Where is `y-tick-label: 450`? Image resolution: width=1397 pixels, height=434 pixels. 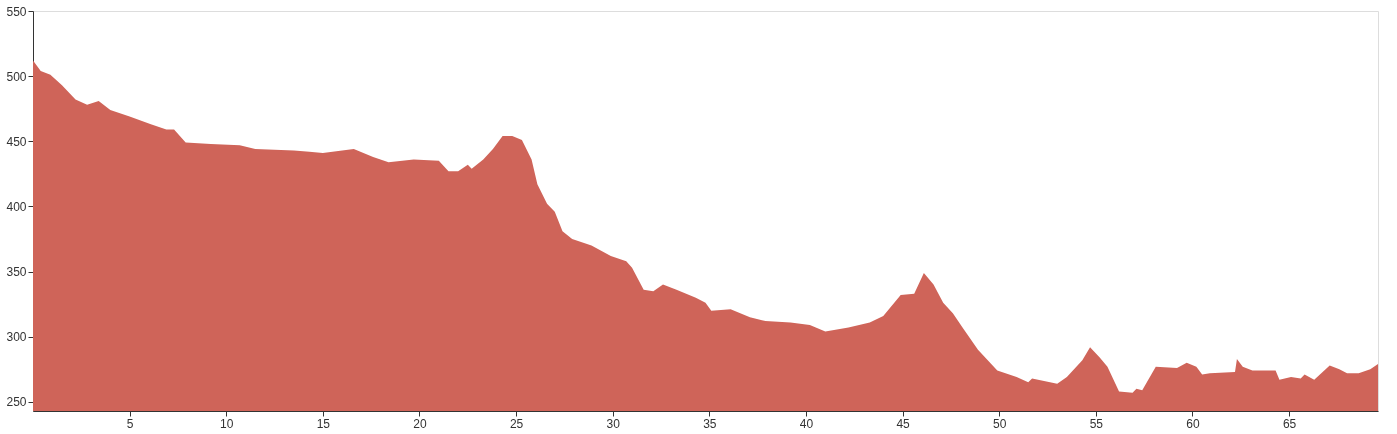 y-tick-label: 450 is located at coordinates (16, 141).